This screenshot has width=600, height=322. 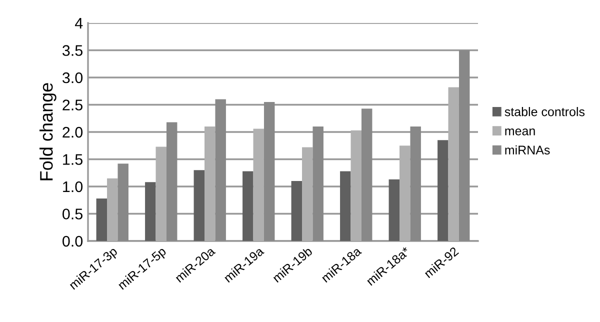 I want to click on y-tick-label: 3.0, so click(x=72, y=78).